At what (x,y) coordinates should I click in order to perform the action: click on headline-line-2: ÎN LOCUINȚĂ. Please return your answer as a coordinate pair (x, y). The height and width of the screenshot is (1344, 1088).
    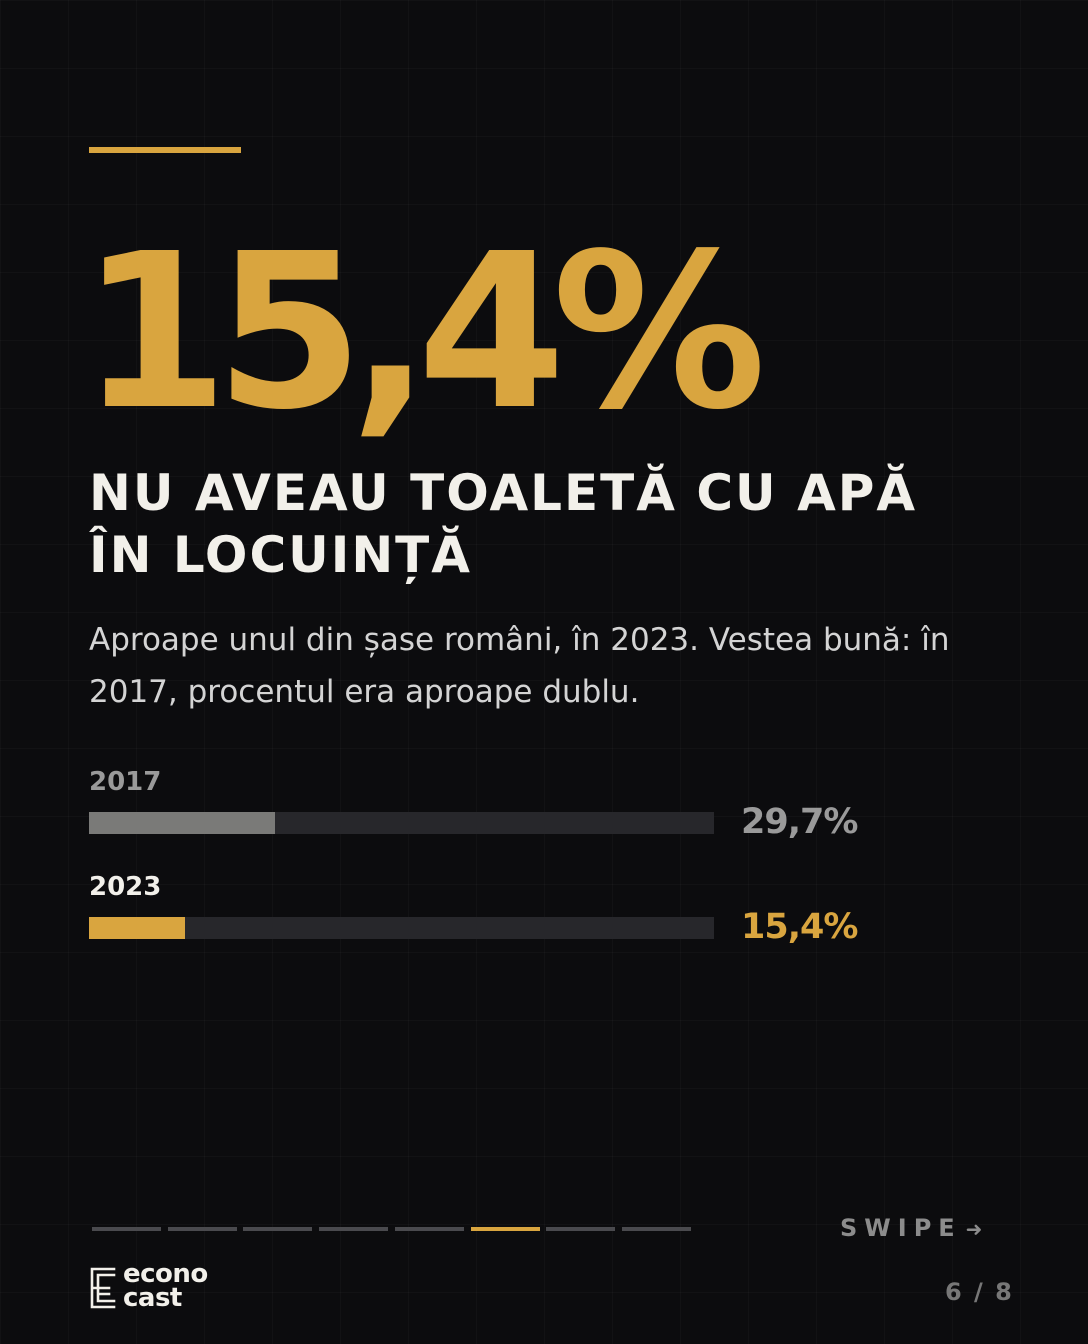
    Looking at the image, I should click on (280, 555).